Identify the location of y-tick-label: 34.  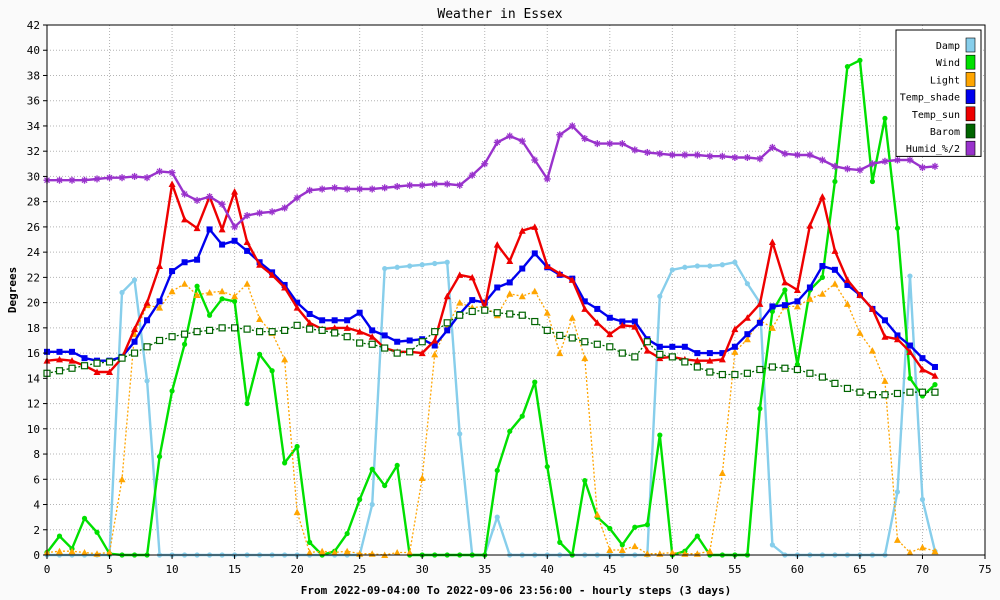
(34, 126).